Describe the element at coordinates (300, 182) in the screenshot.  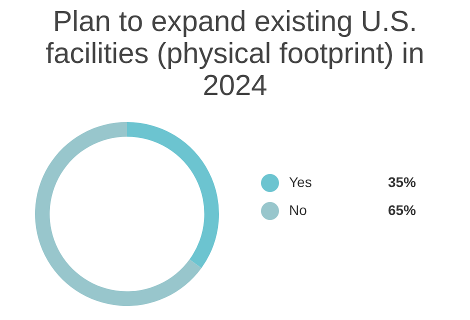
I see `legend-label: Yes` at that location.